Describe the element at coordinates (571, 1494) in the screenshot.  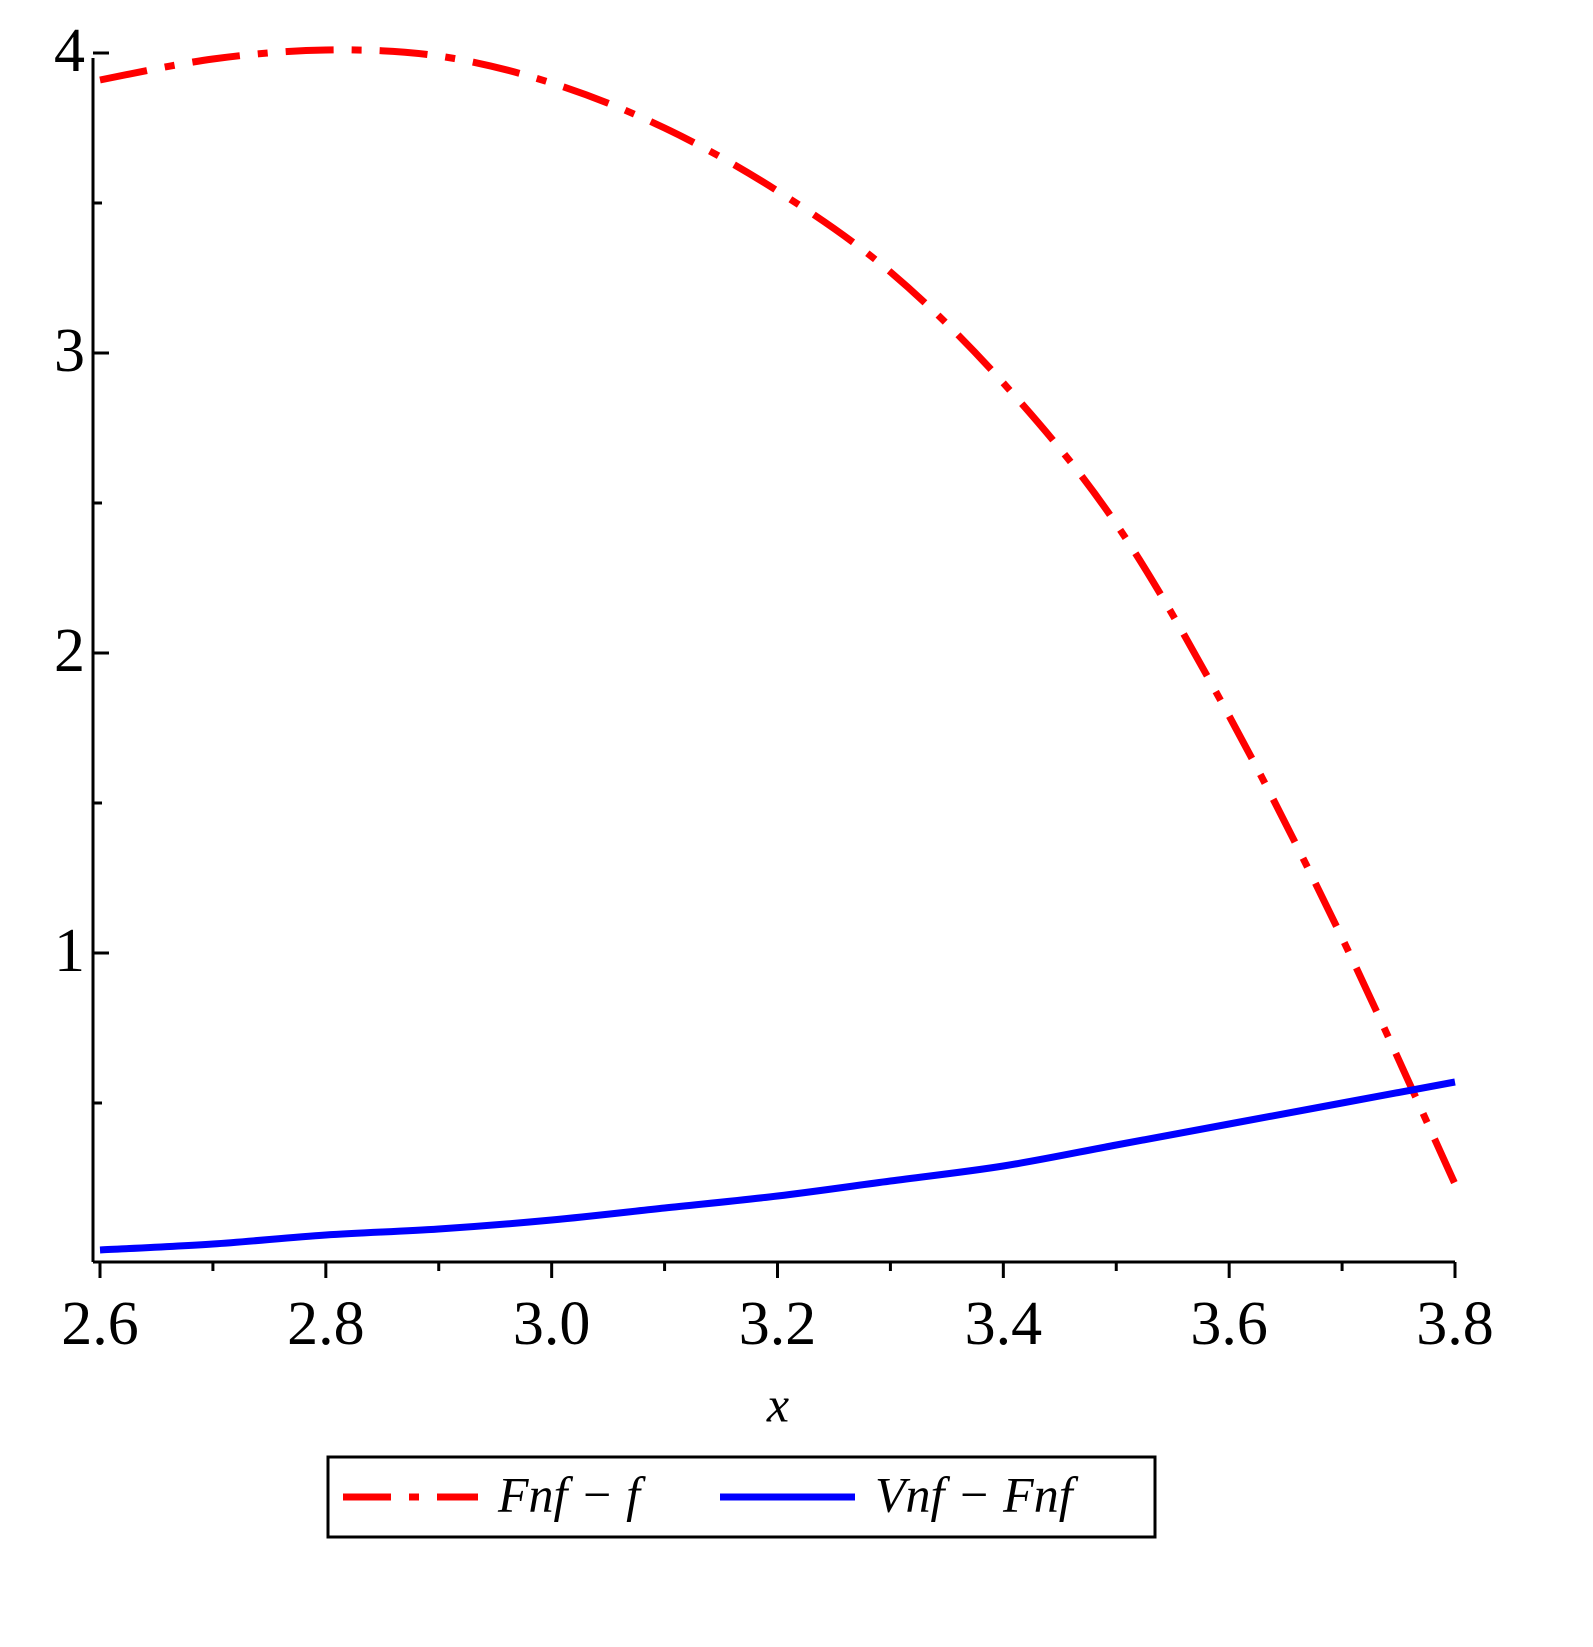
I see `legend-label: Fnf − f` at that location.